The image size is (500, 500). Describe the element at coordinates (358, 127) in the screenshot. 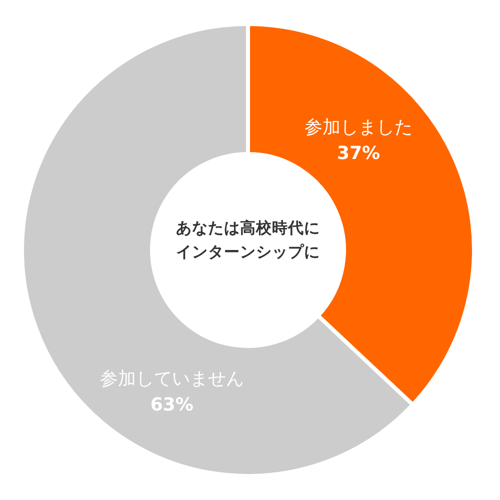

I see `slice-label: 参加しました` at that location.